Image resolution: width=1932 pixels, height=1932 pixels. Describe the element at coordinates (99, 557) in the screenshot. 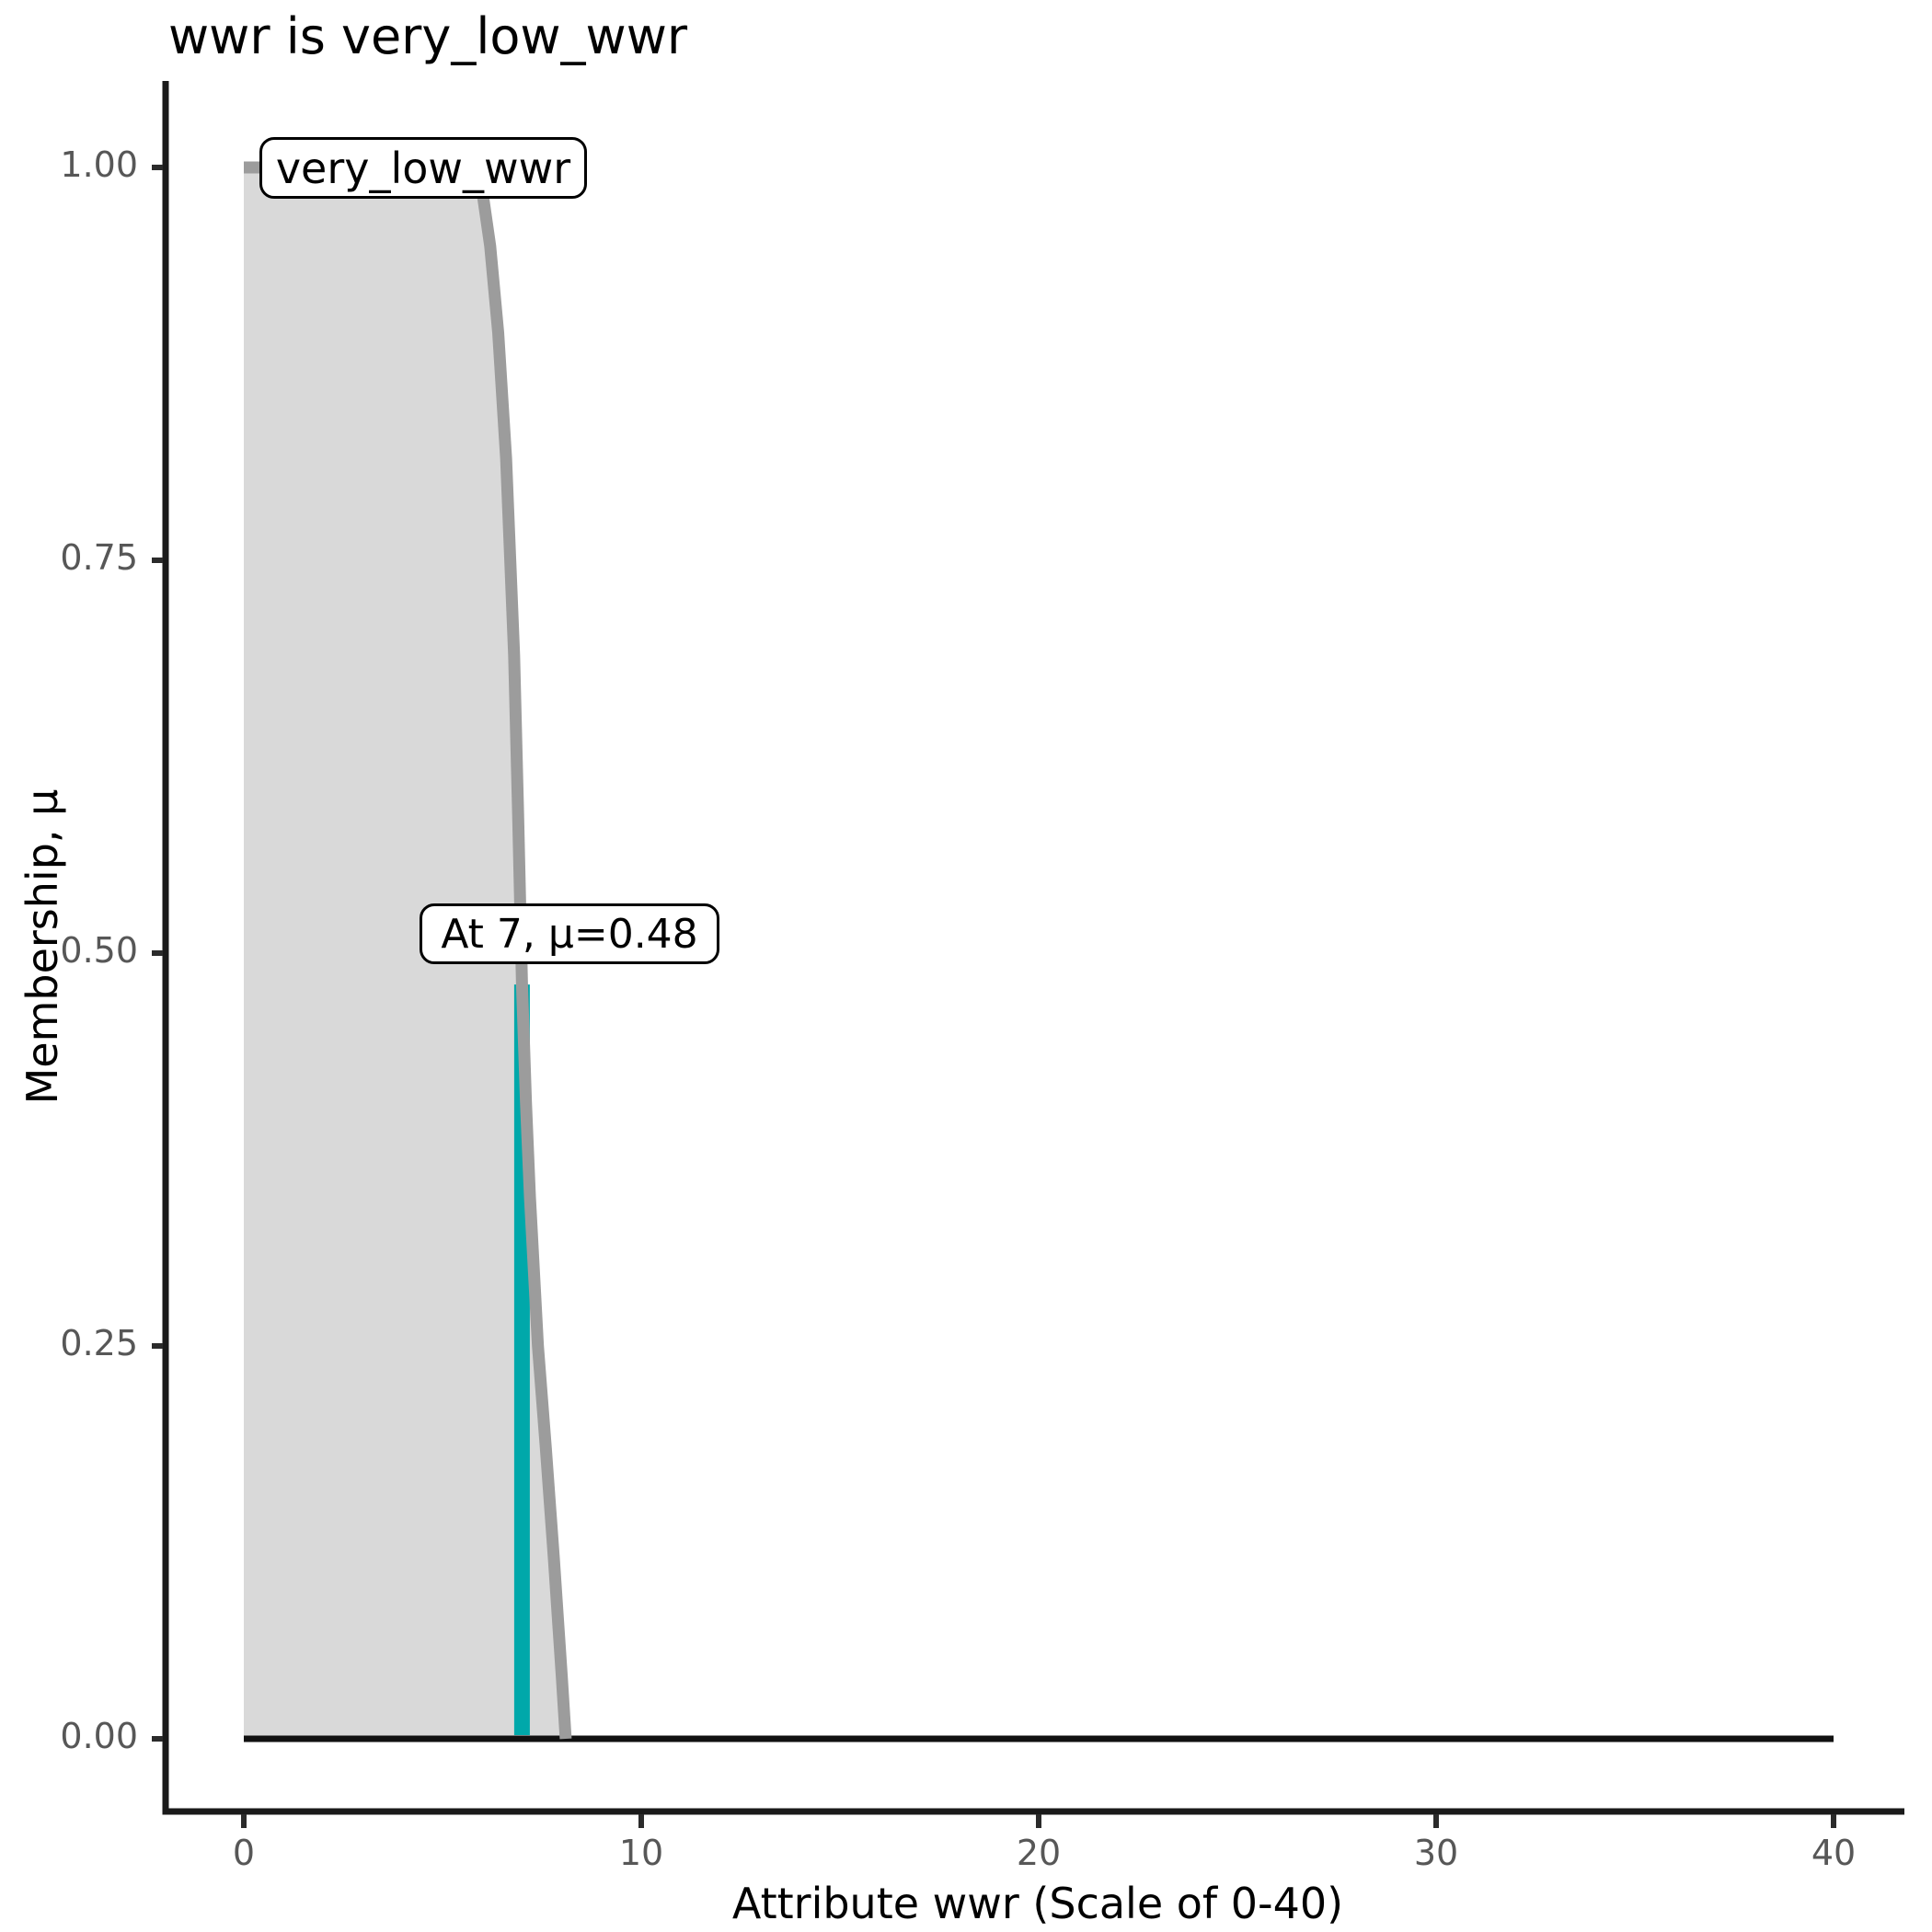

I see `y-tick-label: 0.75` at that location.